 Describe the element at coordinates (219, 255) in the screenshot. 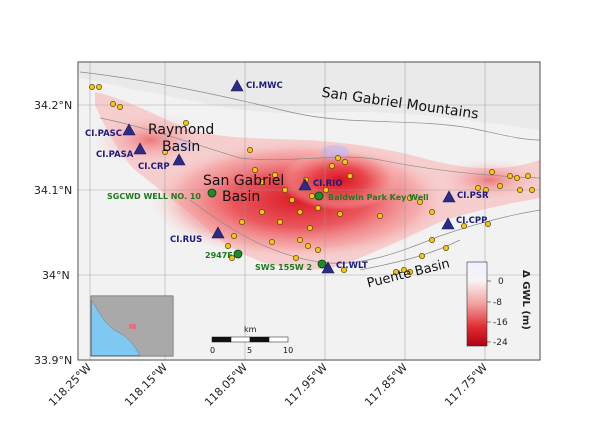

I see `well-label-2947f: 2947F` at that location.